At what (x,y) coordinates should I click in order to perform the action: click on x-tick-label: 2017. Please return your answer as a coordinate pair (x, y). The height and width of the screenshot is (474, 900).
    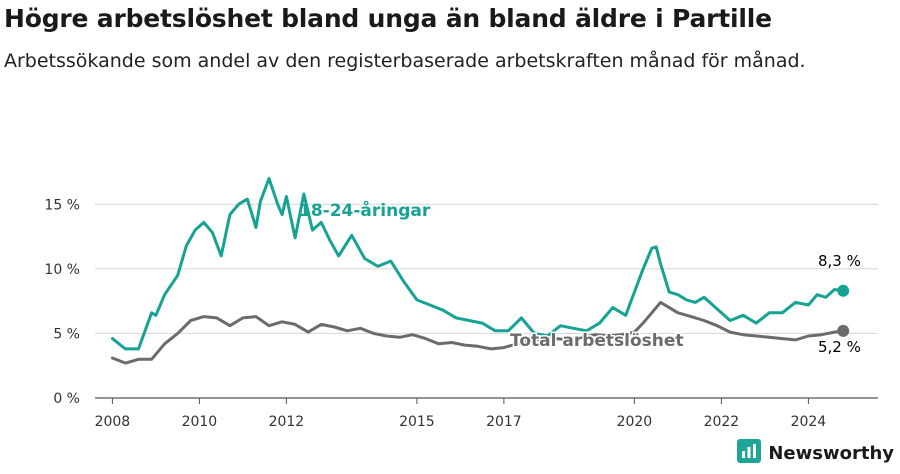
    Looking at the image, I should click on (504, 422).